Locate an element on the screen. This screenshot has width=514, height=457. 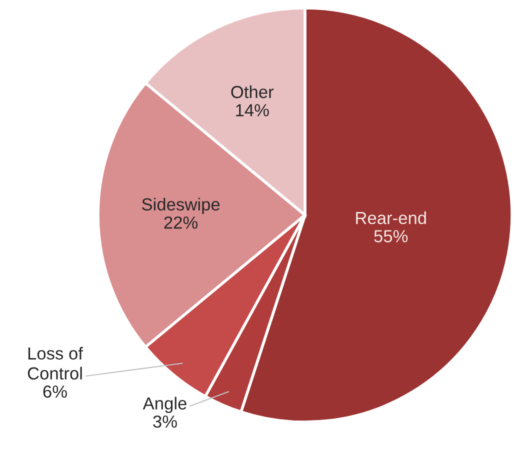
data-label: 3% is located at coordinates (165, 421).